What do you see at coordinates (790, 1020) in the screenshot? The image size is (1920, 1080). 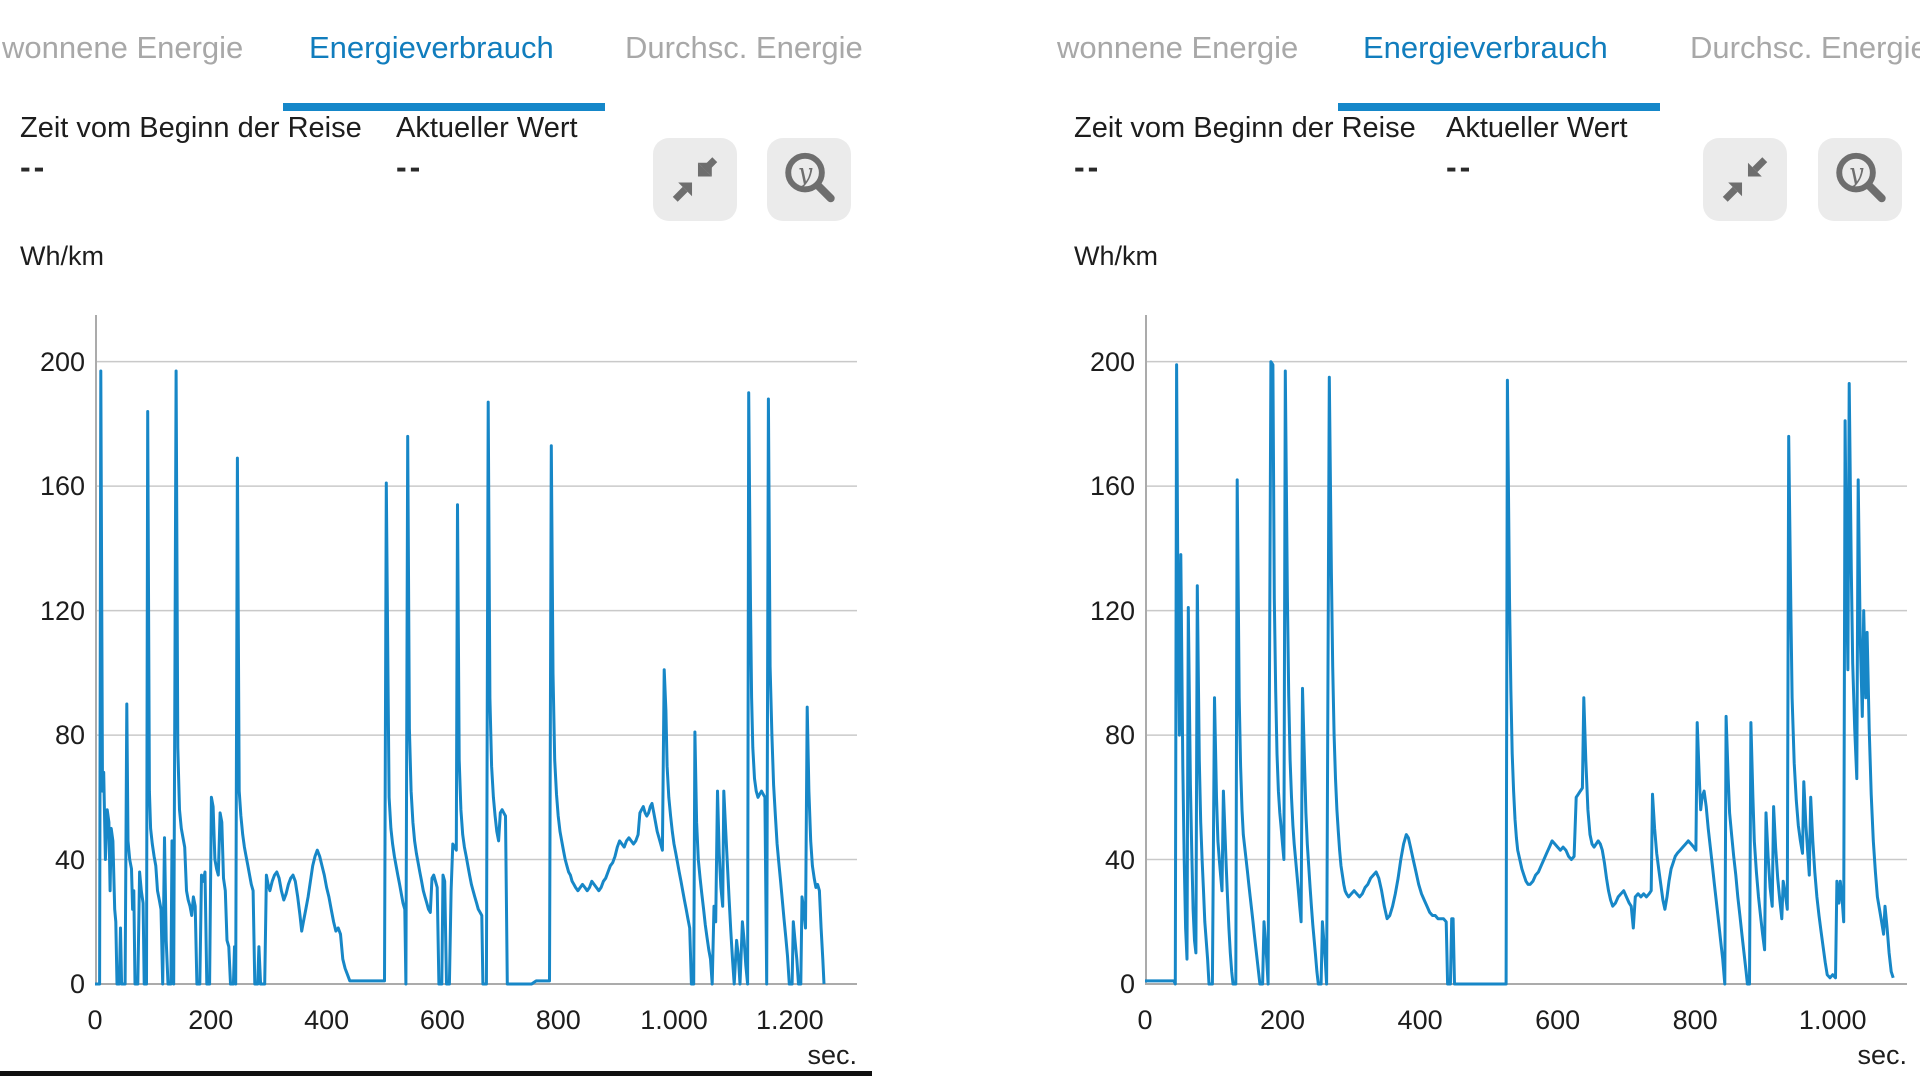 I see `x-axis-tick-label: 1.200` at bounding box center [790, 1020].